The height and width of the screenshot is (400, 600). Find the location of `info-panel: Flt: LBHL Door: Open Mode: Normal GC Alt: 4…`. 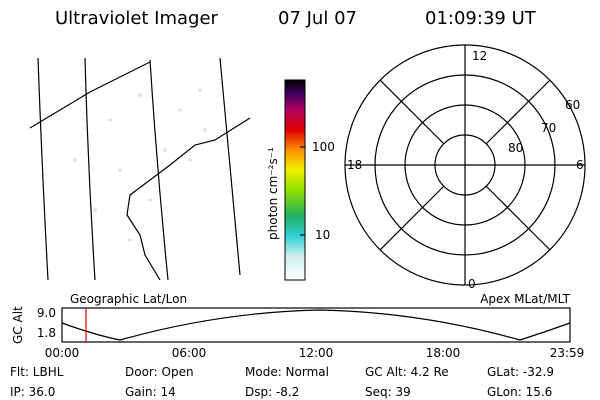

info-panel: Flt: LBHL Door: Open Mode: Normal GC Alt: 4… is located at coordinates (282, 382).